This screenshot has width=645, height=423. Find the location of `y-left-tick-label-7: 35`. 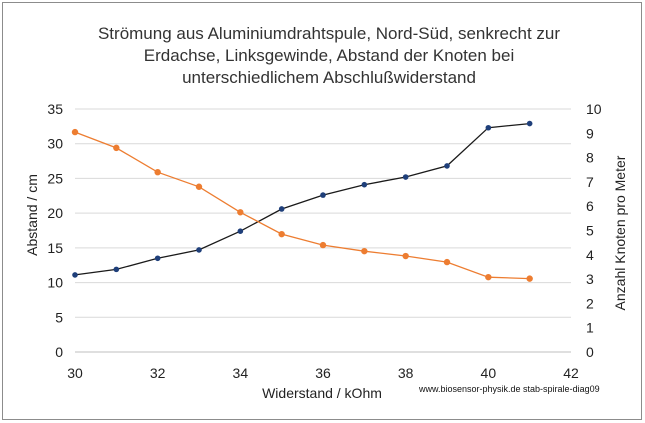

y-left-tick-label-7: 35 is located at coordinates (55, 109).